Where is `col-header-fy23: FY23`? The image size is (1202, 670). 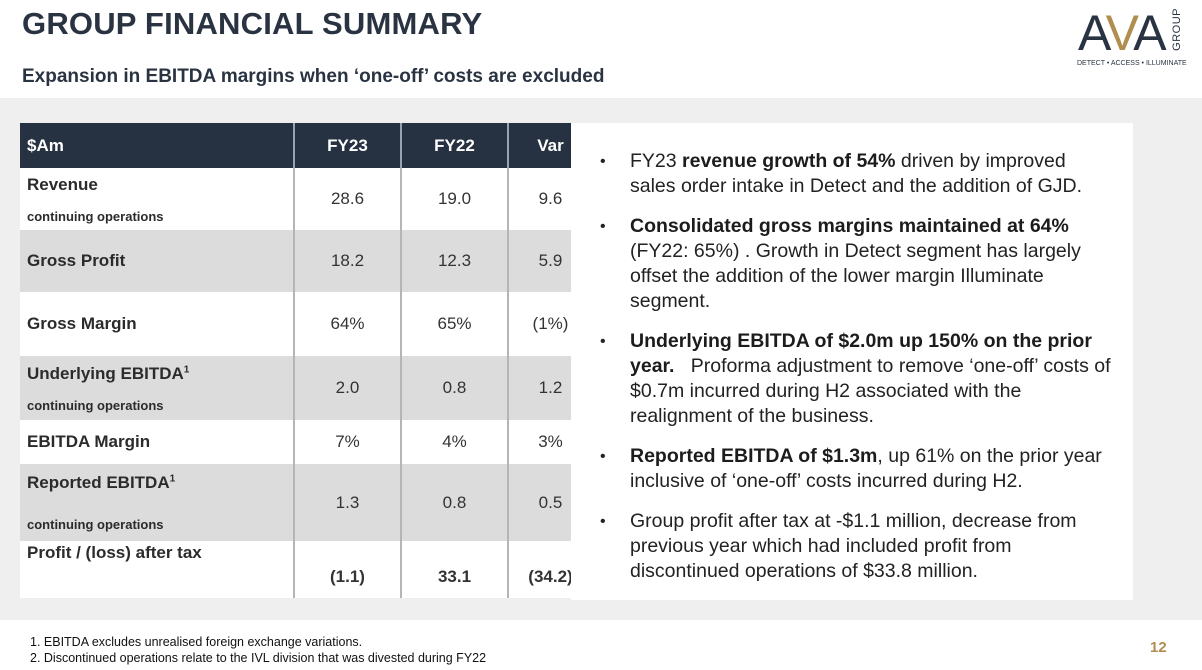 col-header-fy23: FY23 is located at coordinates (347, 145).